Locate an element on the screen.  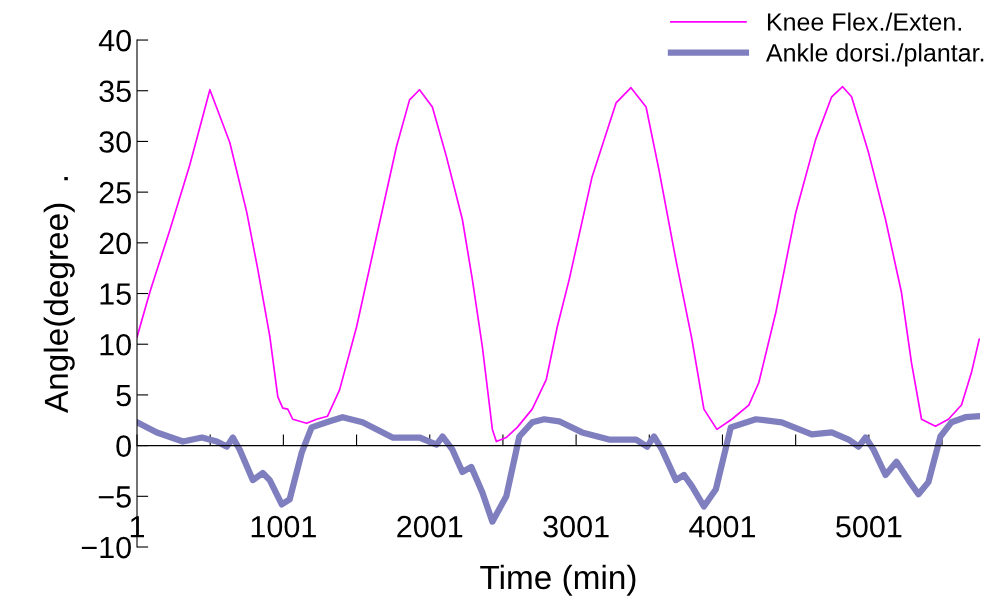
y-tick-label: −10 is located at coordinates (106, 547).